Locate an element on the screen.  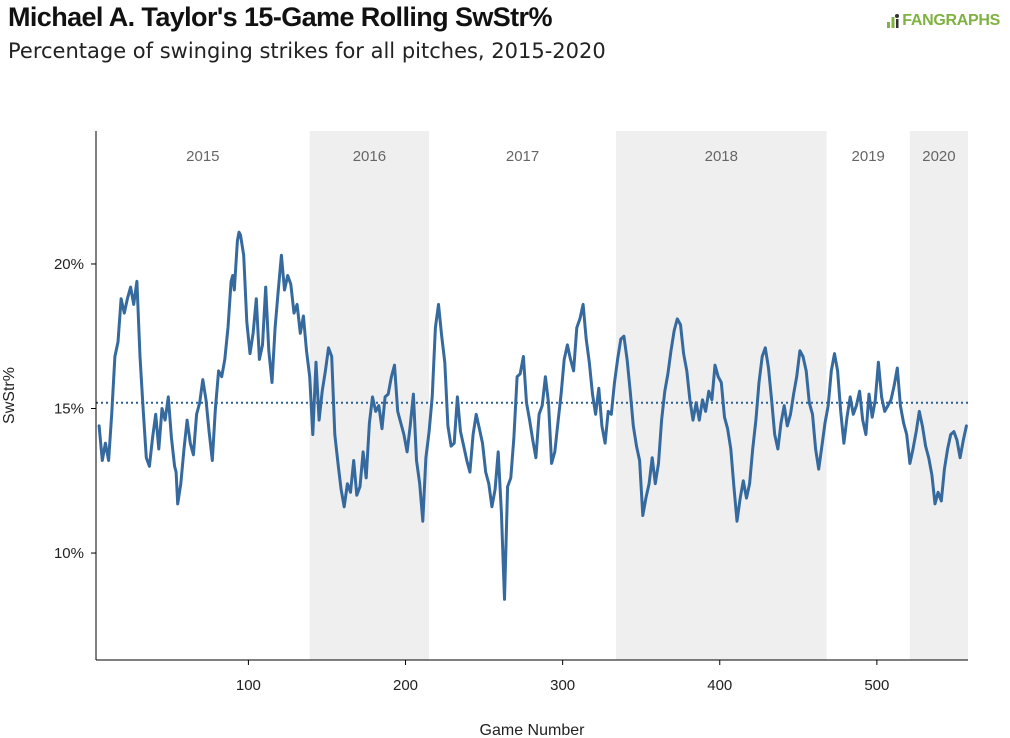
season-label-2018: 2018 is located at coordinates (721, 156).